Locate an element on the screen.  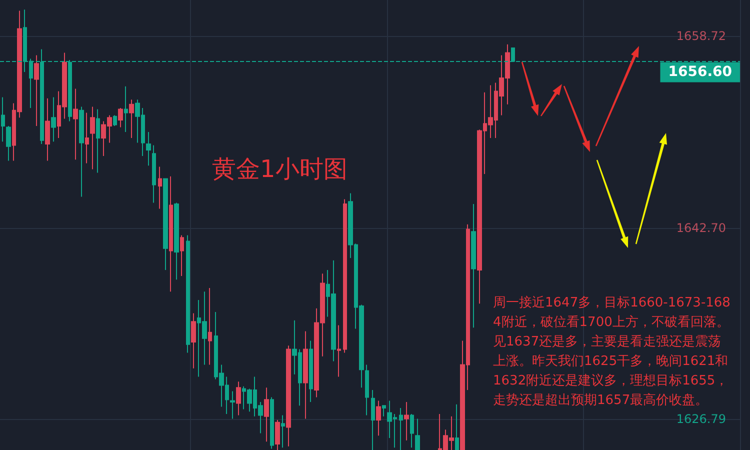
ref-line-label: 1656.60 is located at coordinates (700, 72).